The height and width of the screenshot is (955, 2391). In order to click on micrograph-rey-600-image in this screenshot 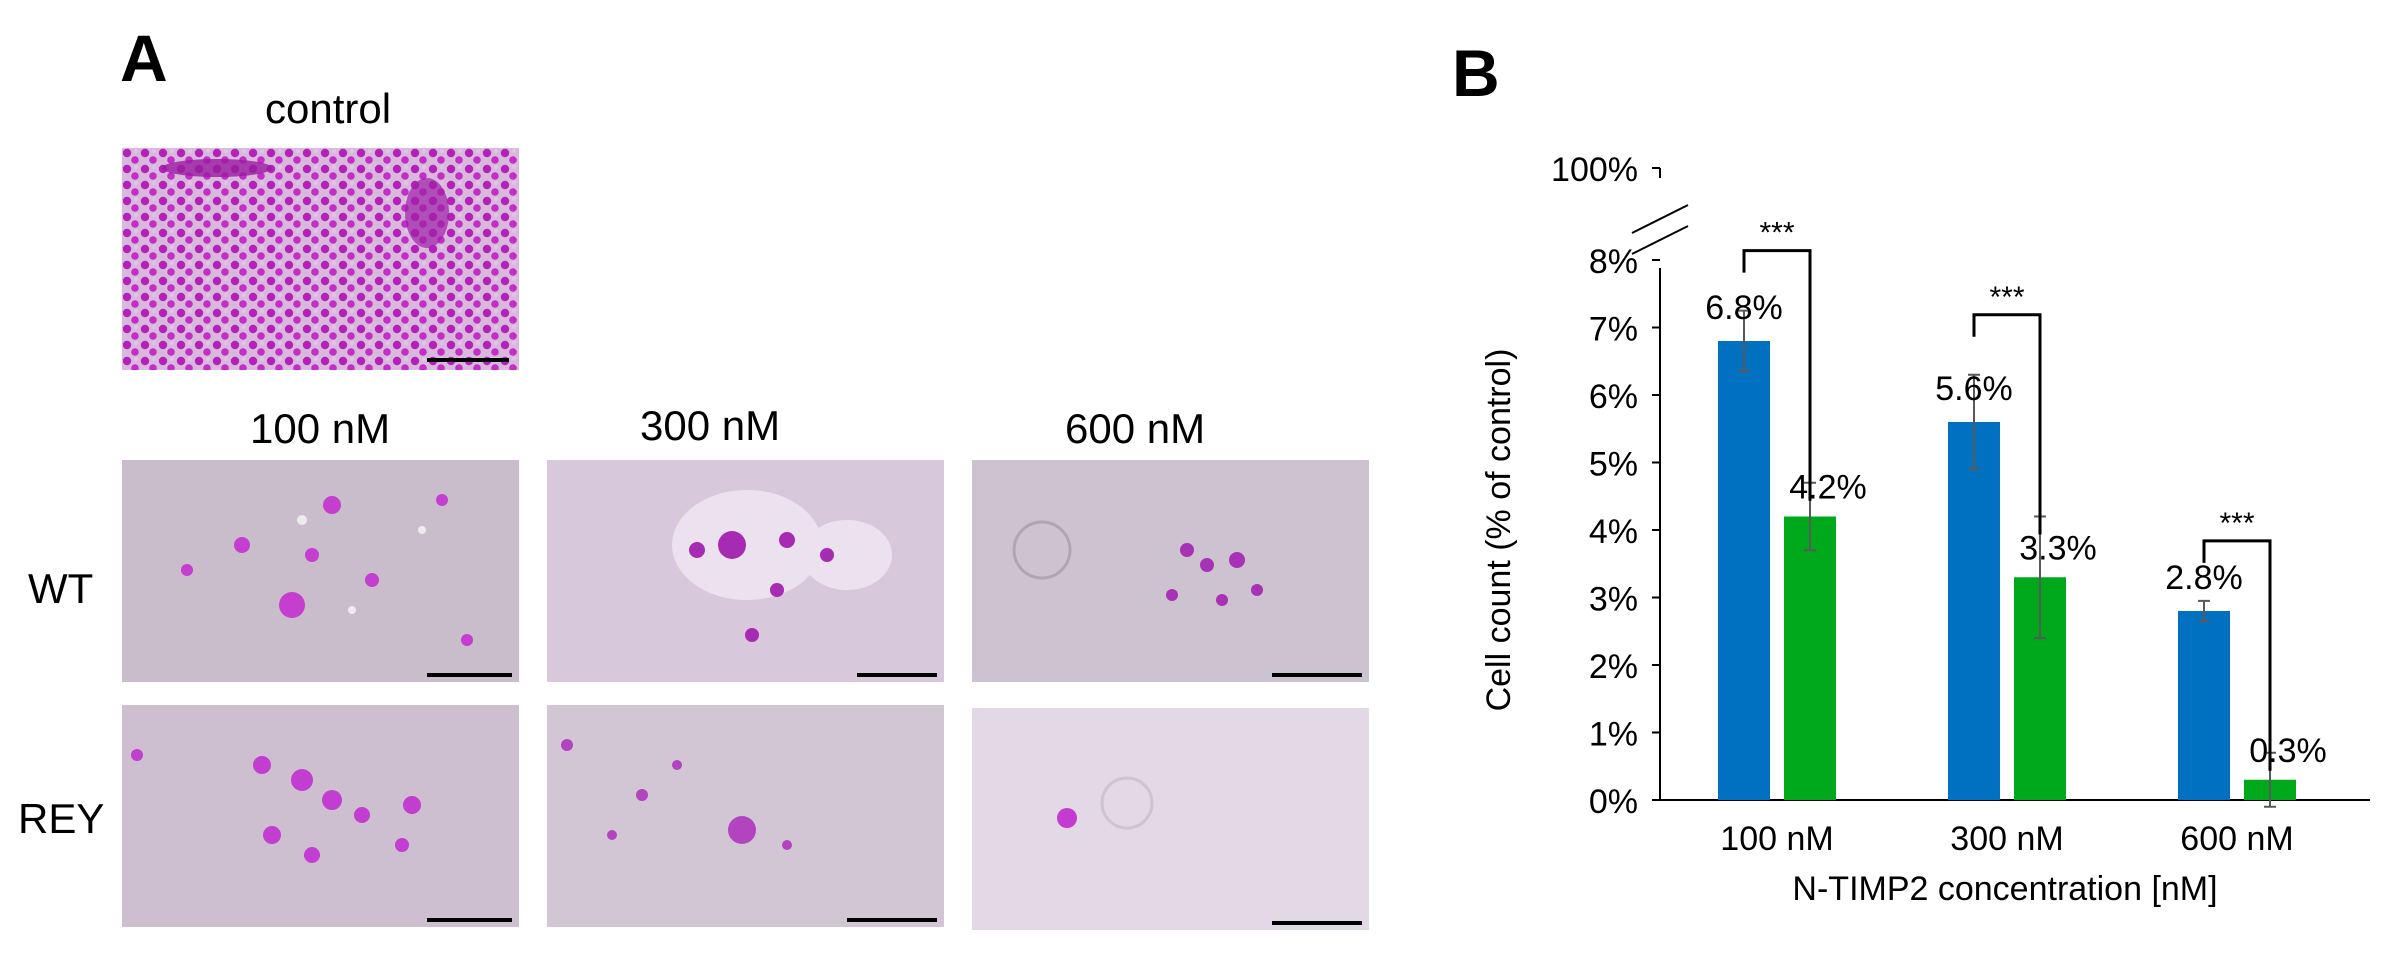, I will do `click(1170, 819)`.